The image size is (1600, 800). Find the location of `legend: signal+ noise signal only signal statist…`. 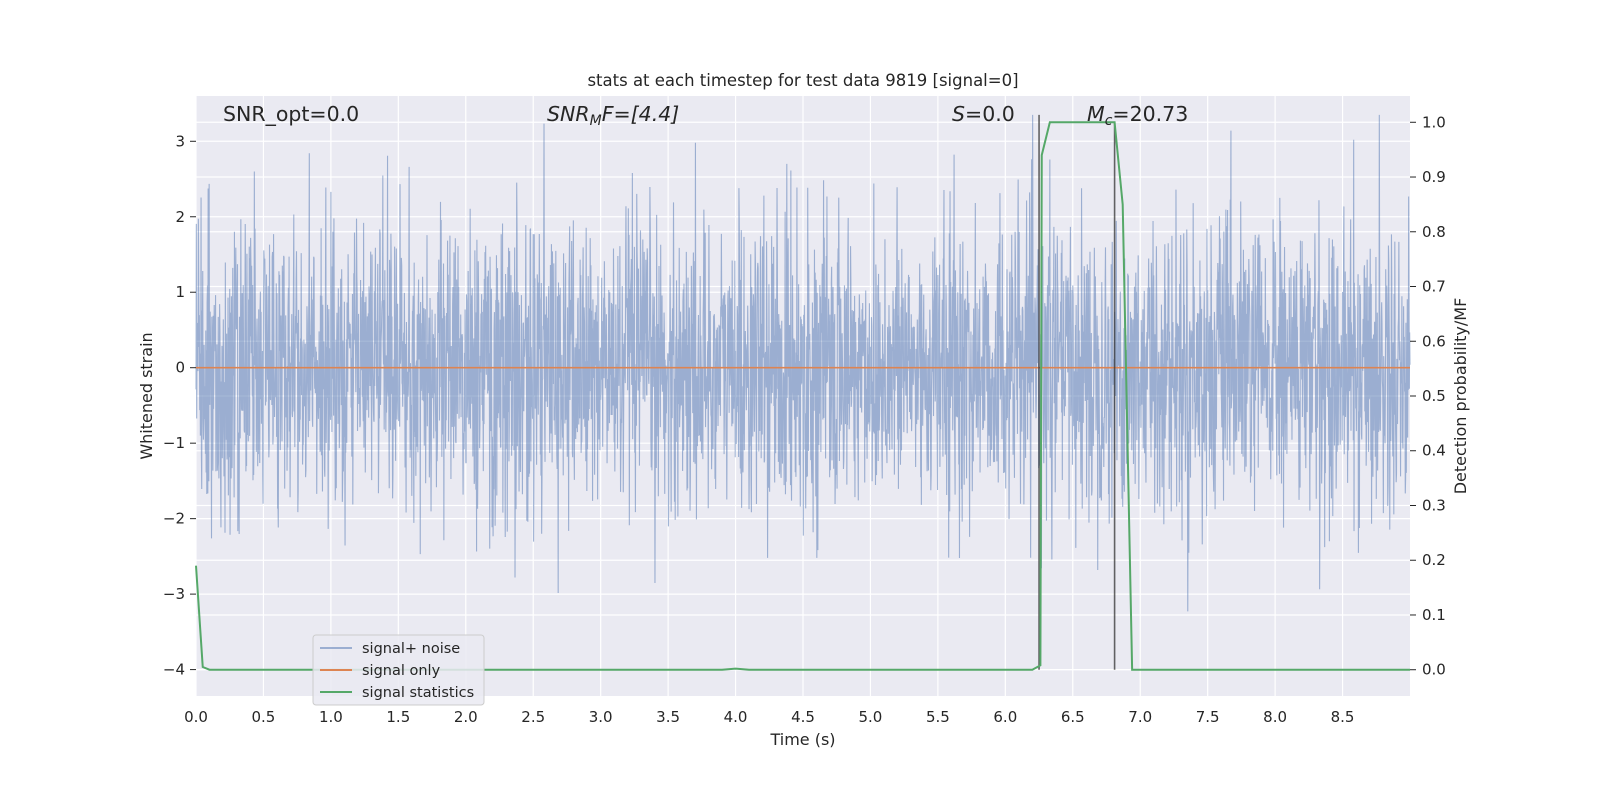

legend: signal+ noise signal only signal statist… is located at coordinates (398, 670).